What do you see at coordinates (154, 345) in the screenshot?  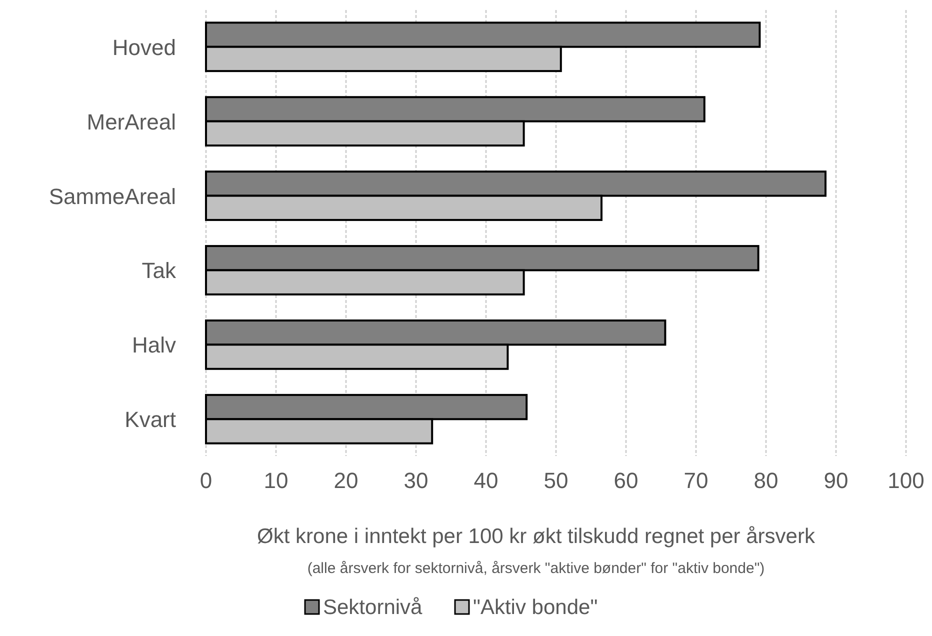 I see `y-tick-label: Halv` at bounding box center [154, 345].